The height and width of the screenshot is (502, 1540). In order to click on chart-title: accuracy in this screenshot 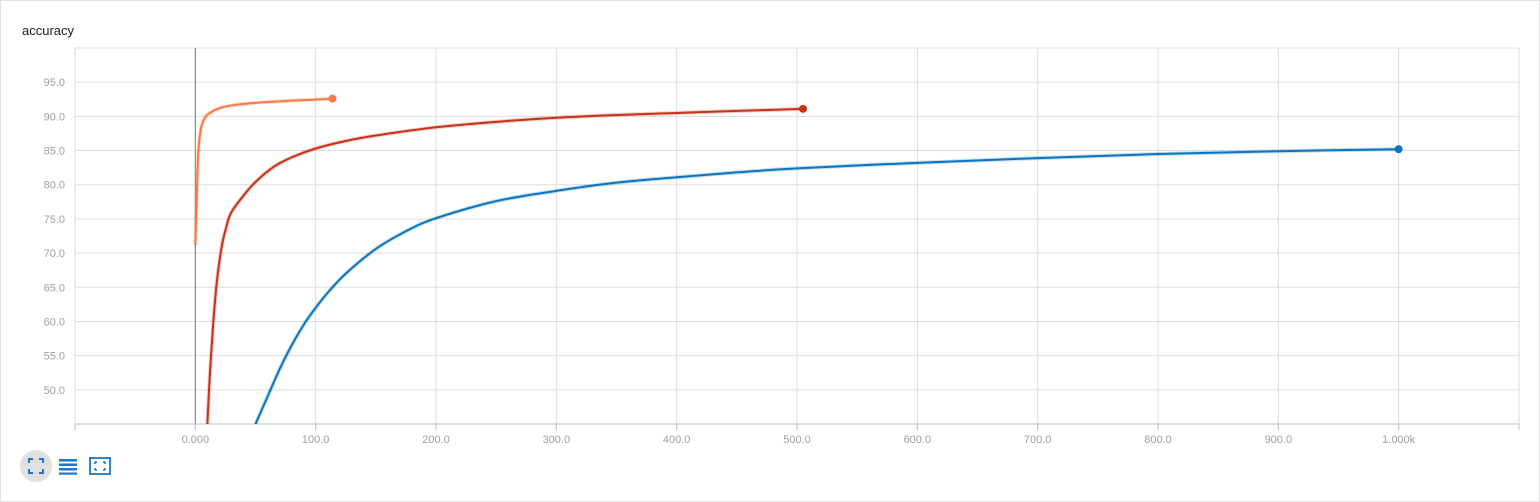, I will do `click(48, 30)`.